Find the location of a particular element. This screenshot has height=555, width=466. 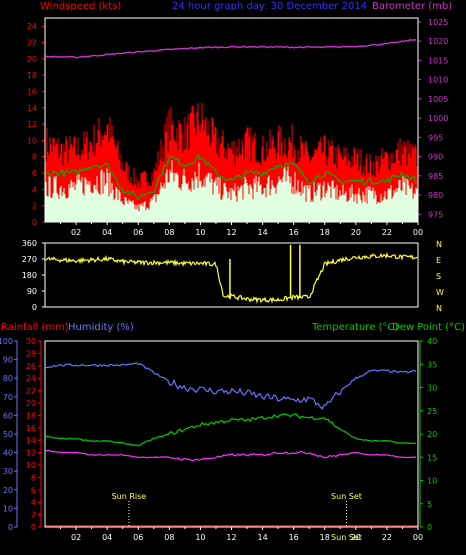

x-tick-label-p3: 00 is located at coordinates (418, 537).